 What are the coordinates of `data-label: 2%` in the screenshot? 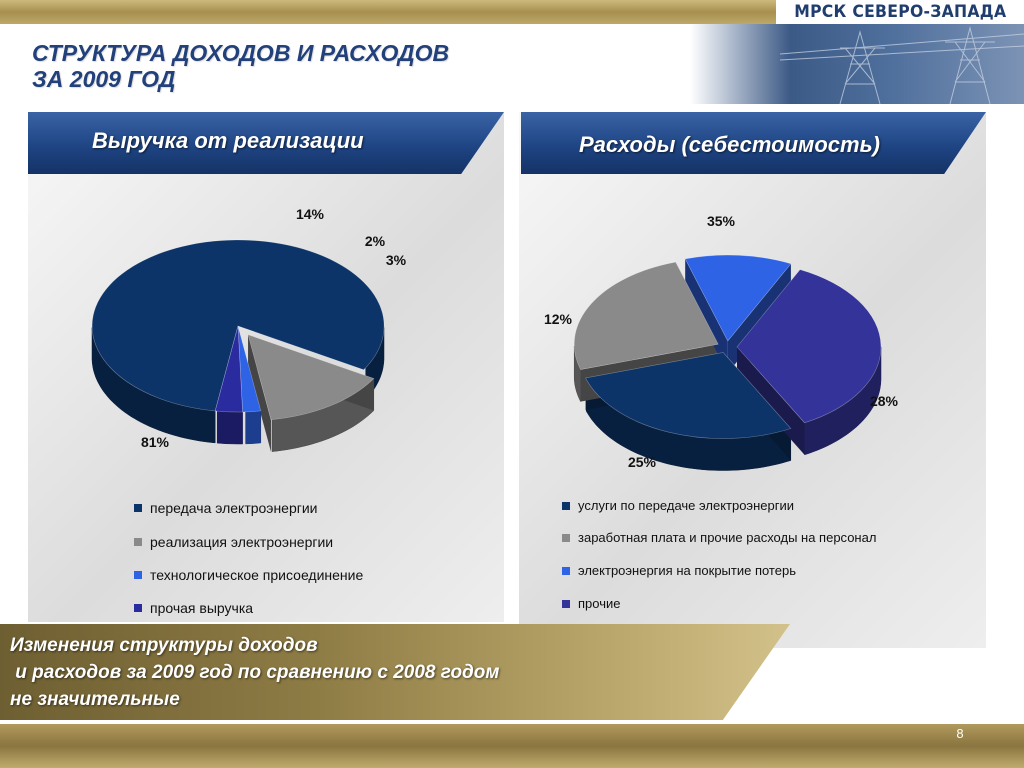 It's located at (375, 241).